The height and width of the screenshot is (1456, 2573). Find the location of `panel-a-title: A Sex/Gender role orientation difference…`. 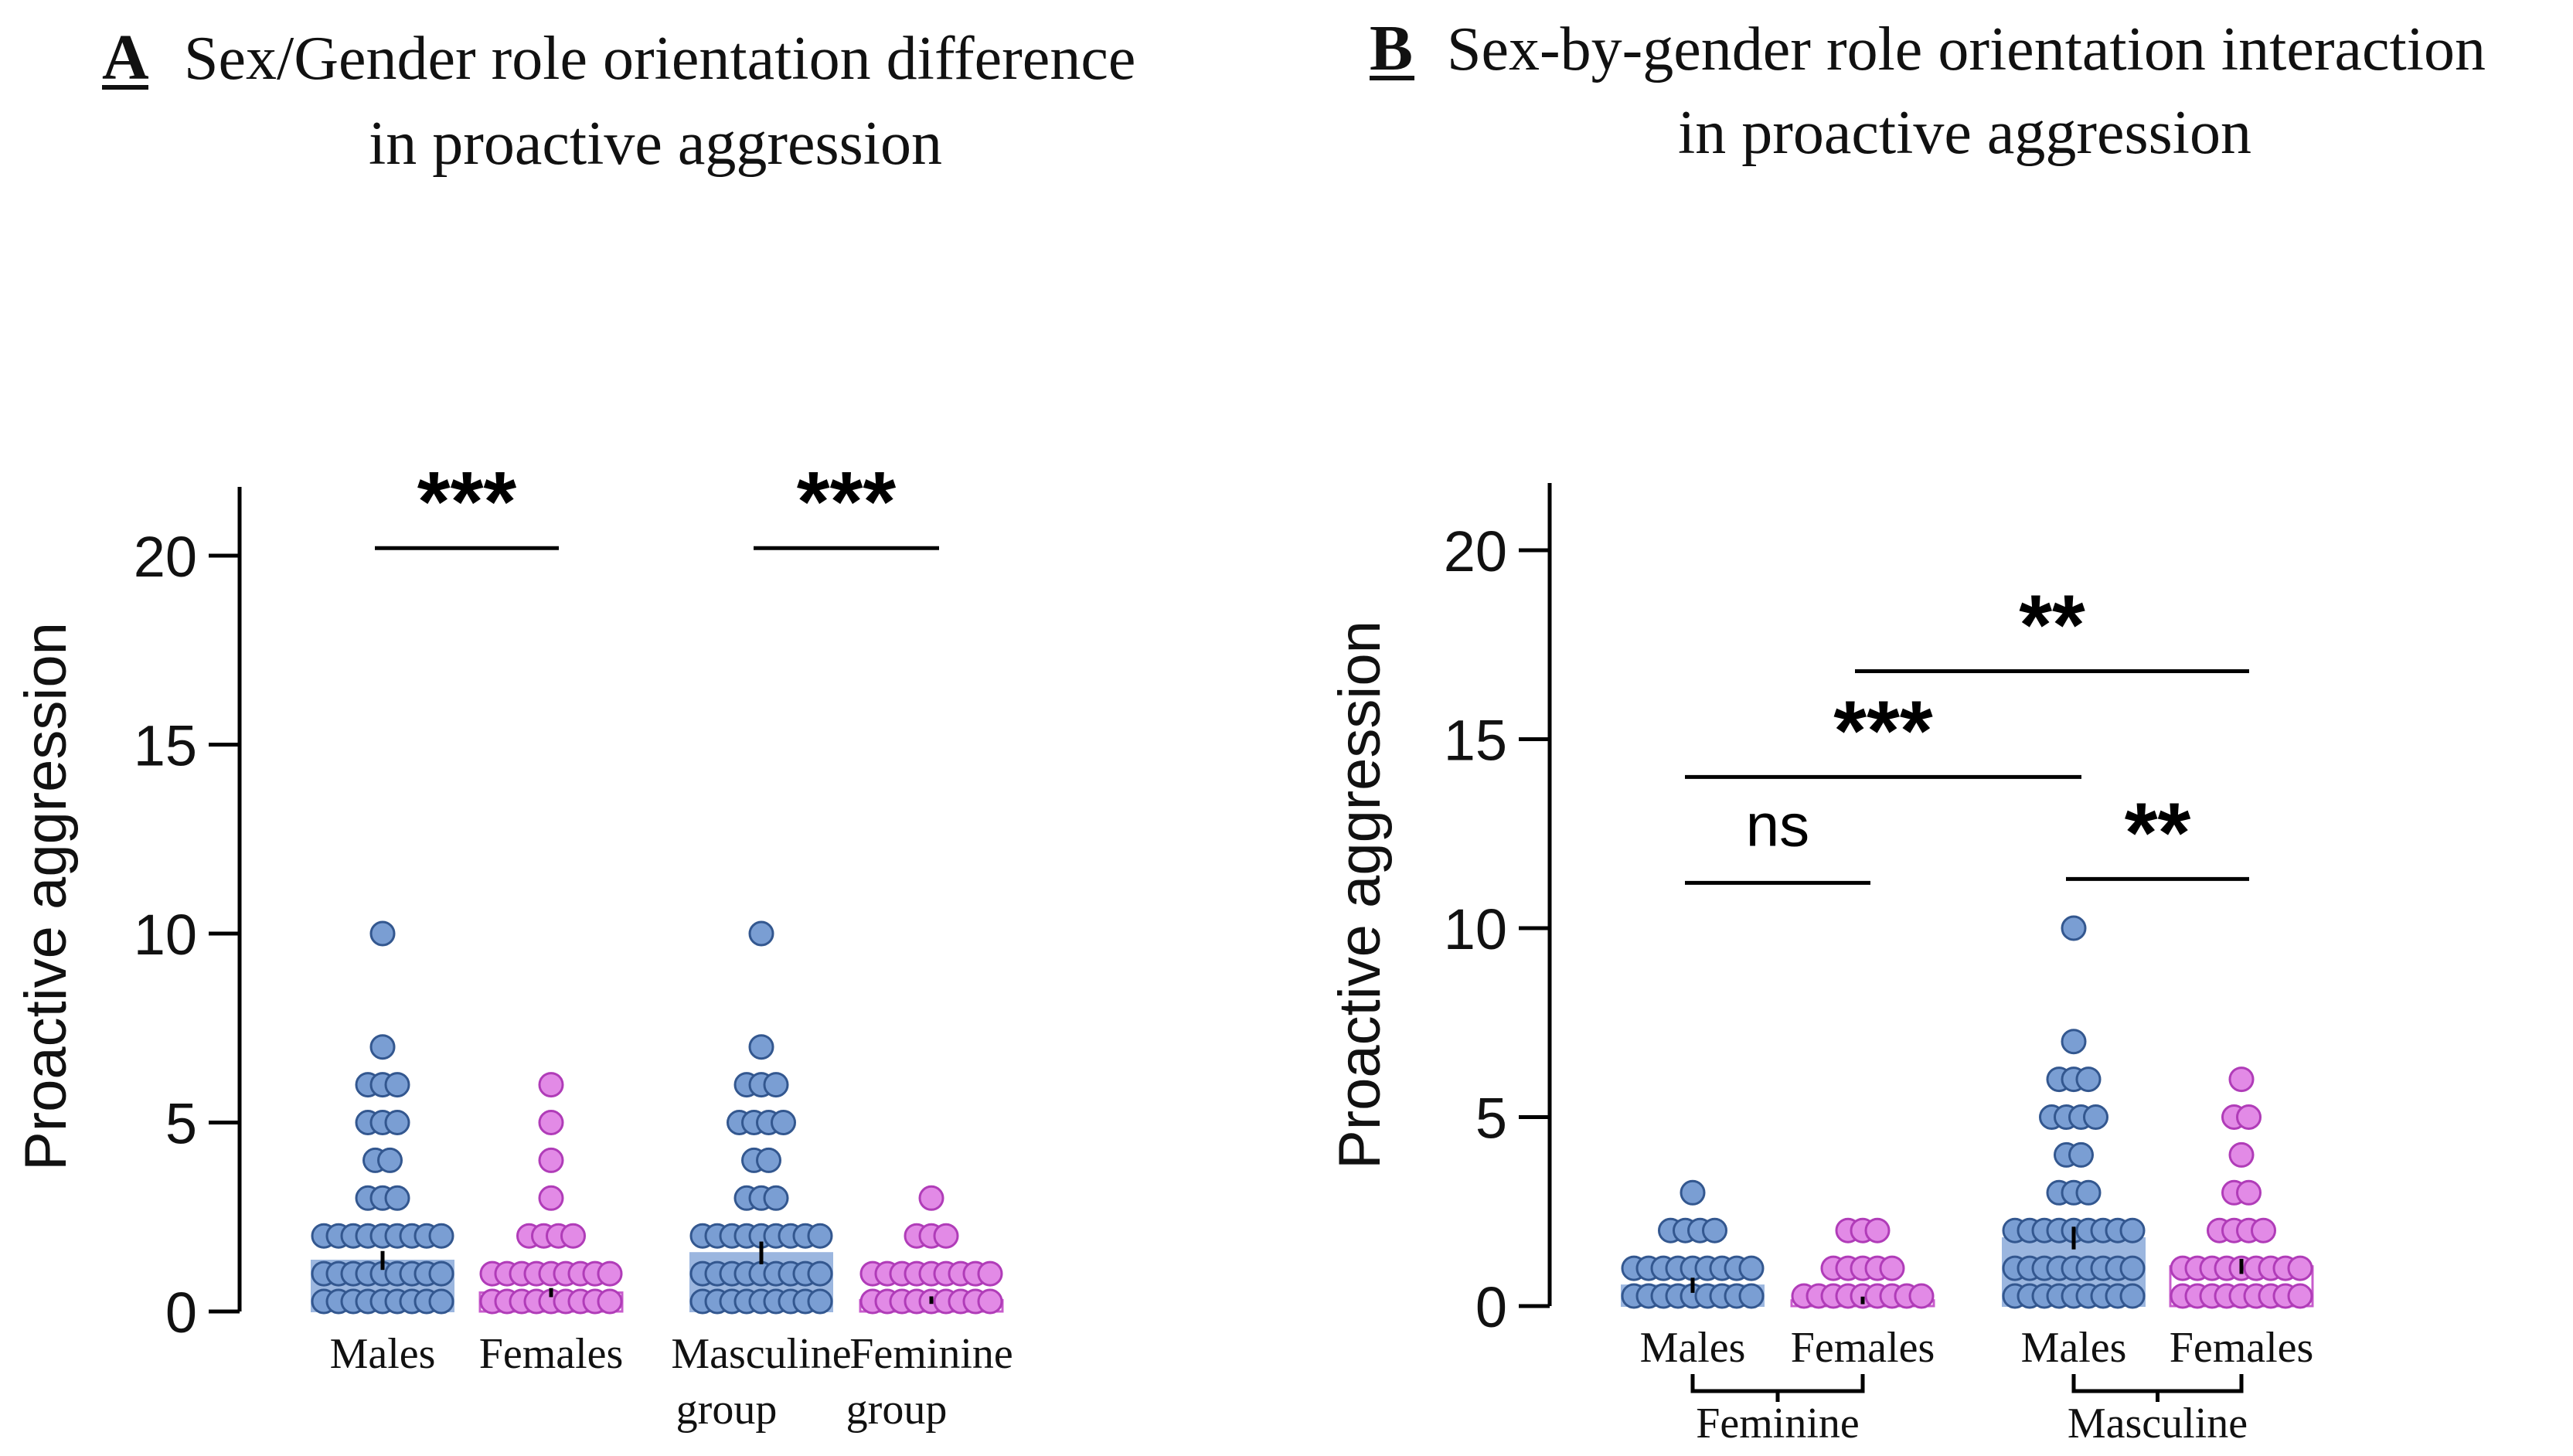

panel-a-title: A Sex/Gender role orientation difference… is located at coordinates (618, 100).